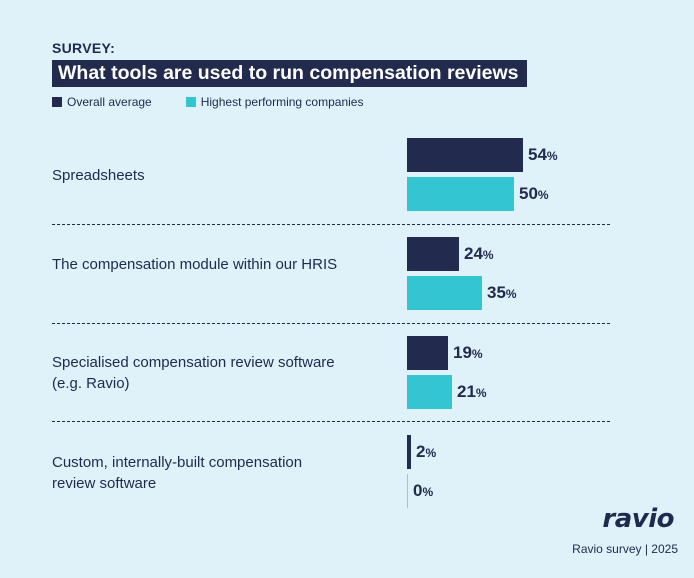 The image size is (694, 578). I want to click on bar-value-label: 19%, so click(468, 352).